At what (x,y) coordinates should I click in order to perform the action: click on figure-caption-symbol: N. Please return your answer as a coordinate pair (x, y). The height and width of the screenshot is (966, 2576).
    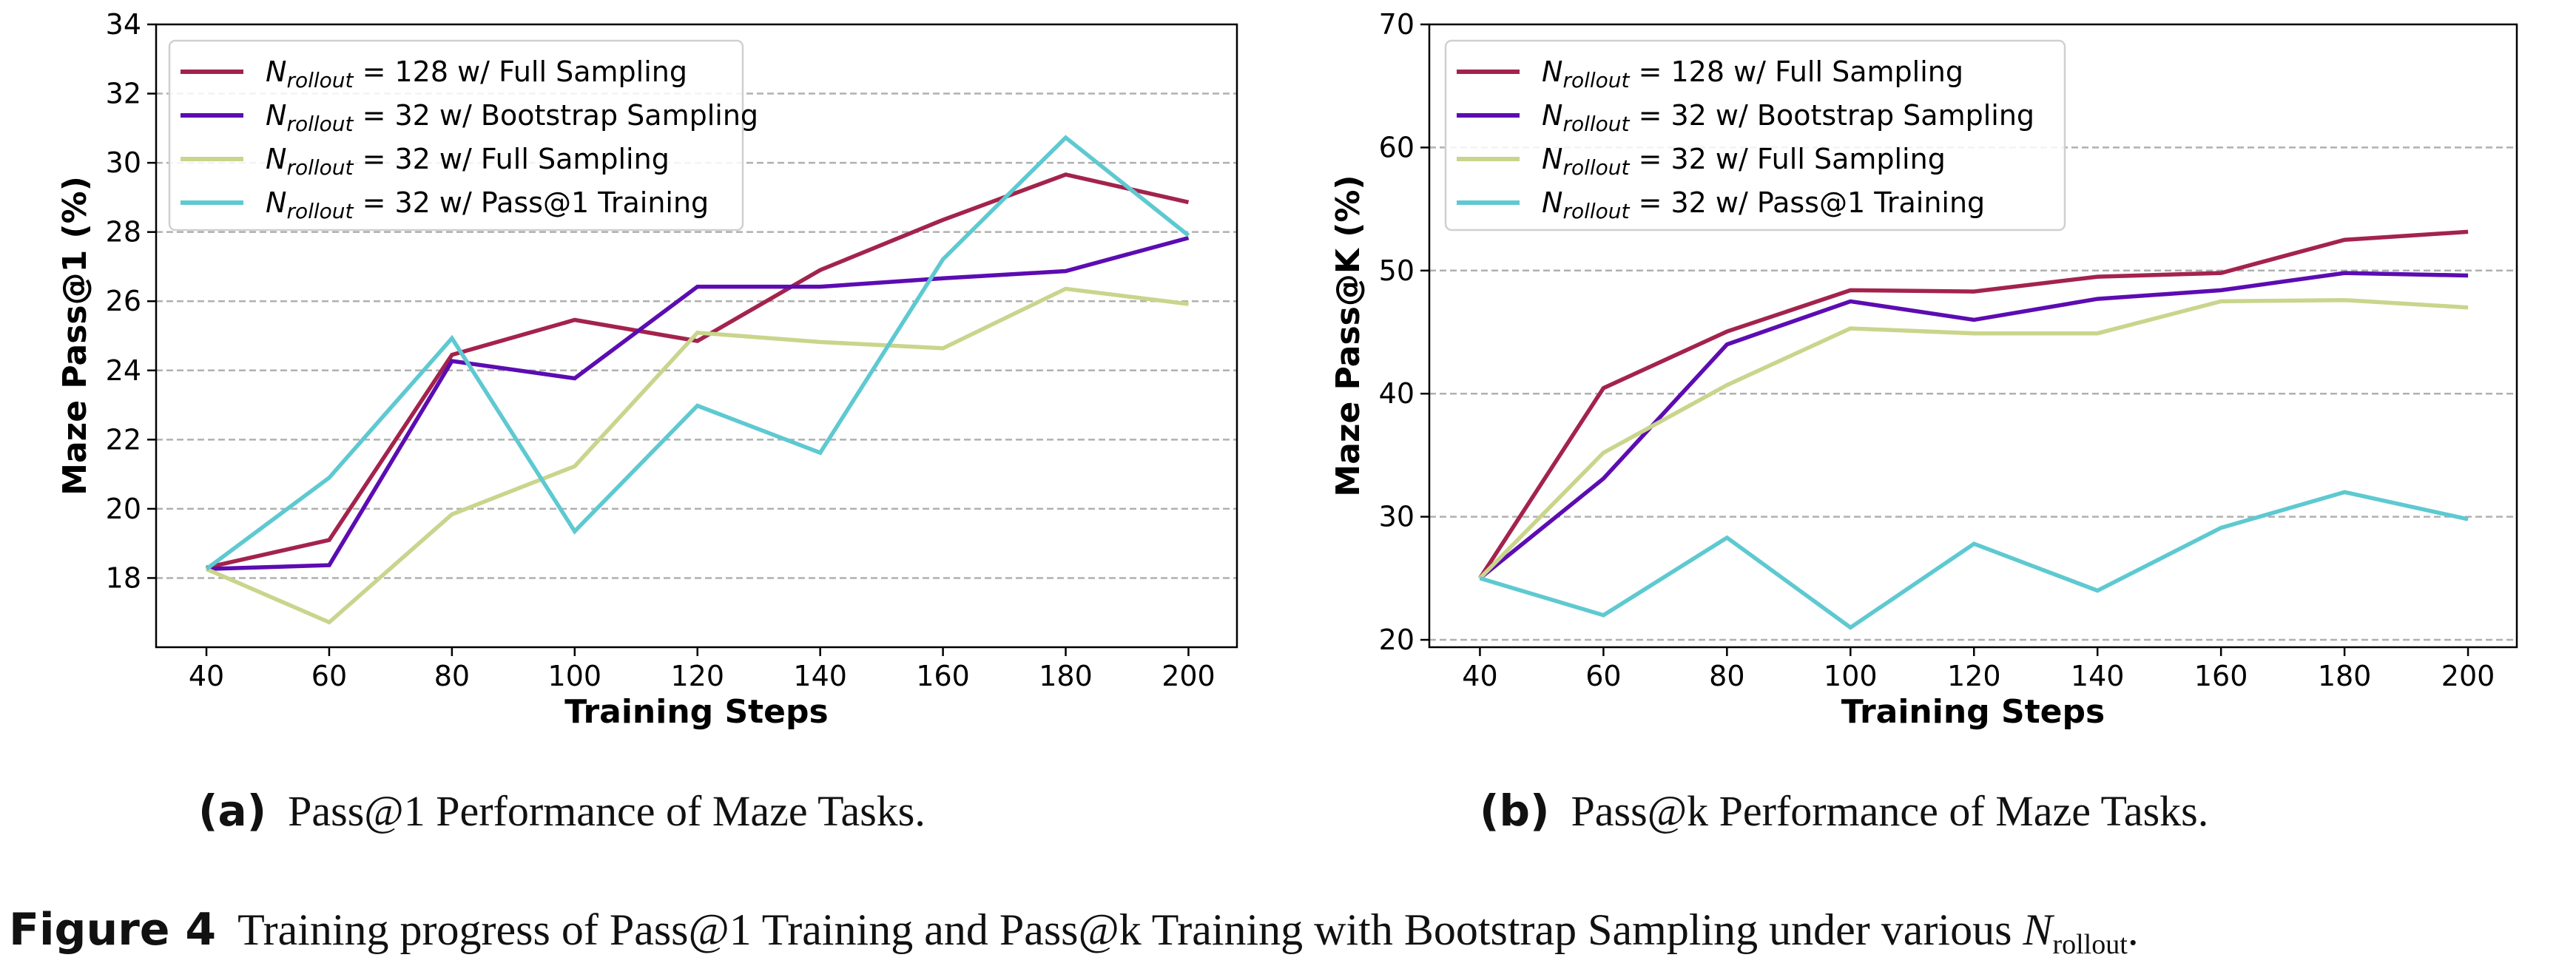
    Looking at the image, I should click on (2038, 929).